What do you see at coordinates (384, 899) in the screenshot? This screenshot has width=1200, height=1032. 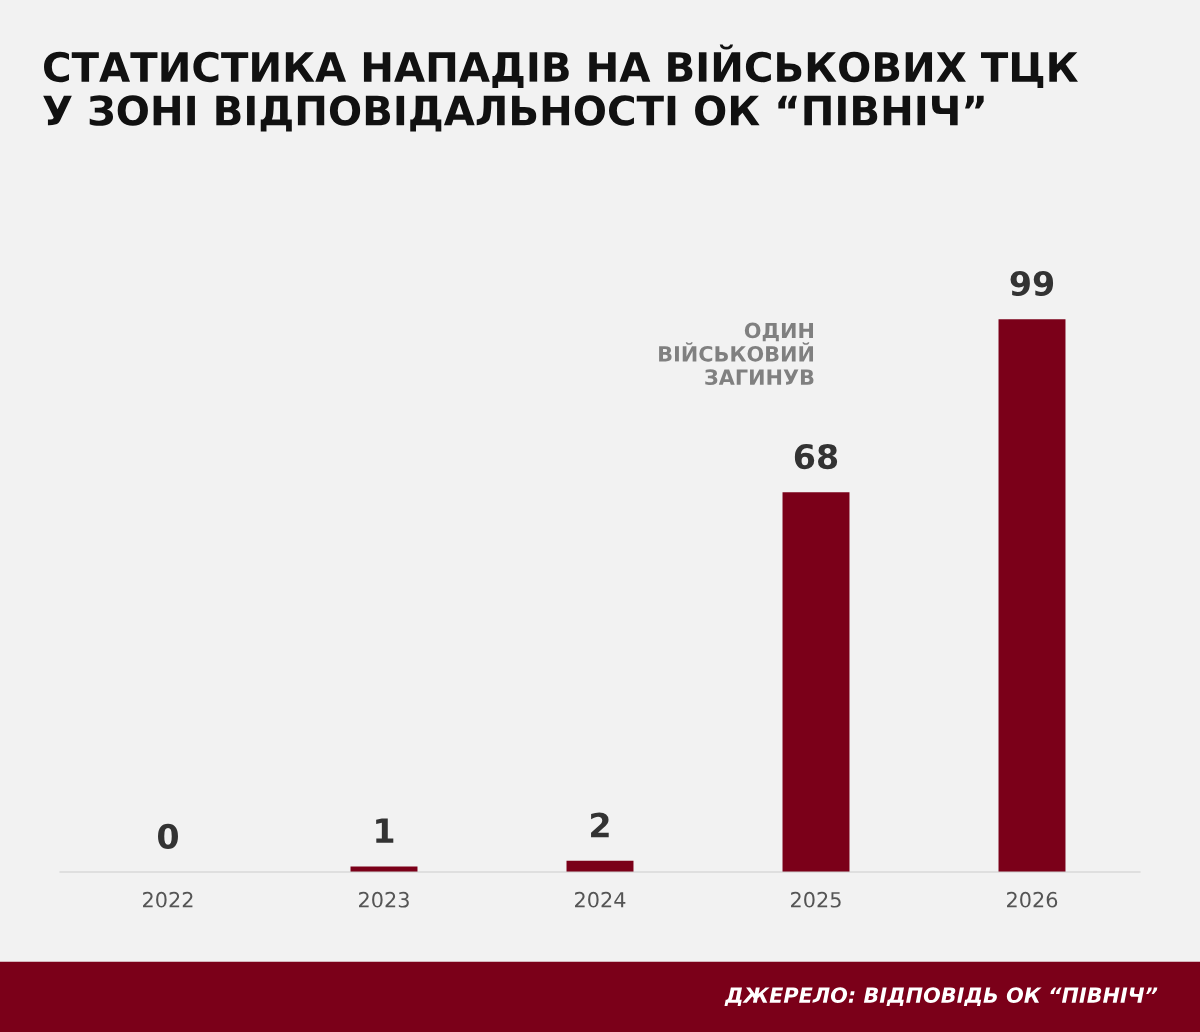 I see `x-tick-label: 2023` at bounding box center [384, 899].